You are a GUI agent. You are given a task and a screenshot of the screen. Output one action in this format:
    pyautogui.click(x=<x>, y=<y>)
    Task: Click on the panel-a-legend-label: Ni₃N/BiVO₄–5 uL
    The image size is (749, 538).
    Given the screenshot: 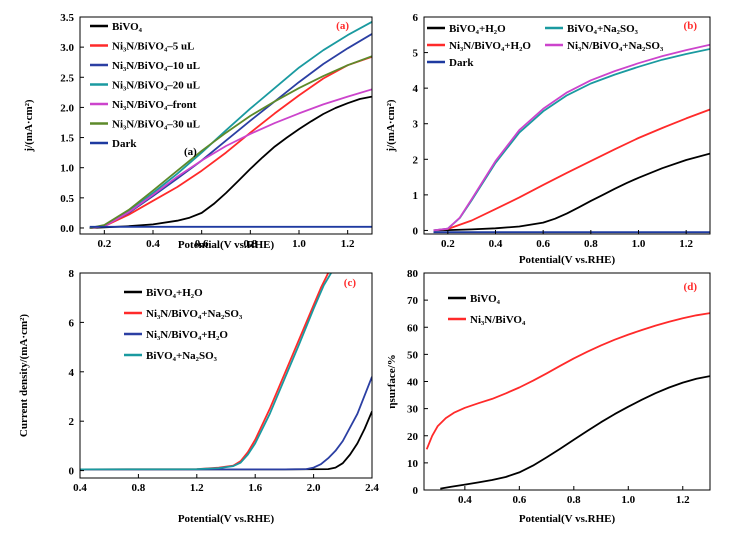 What is the action you would take?
    pyautogui.click(x=153, y=47)
    